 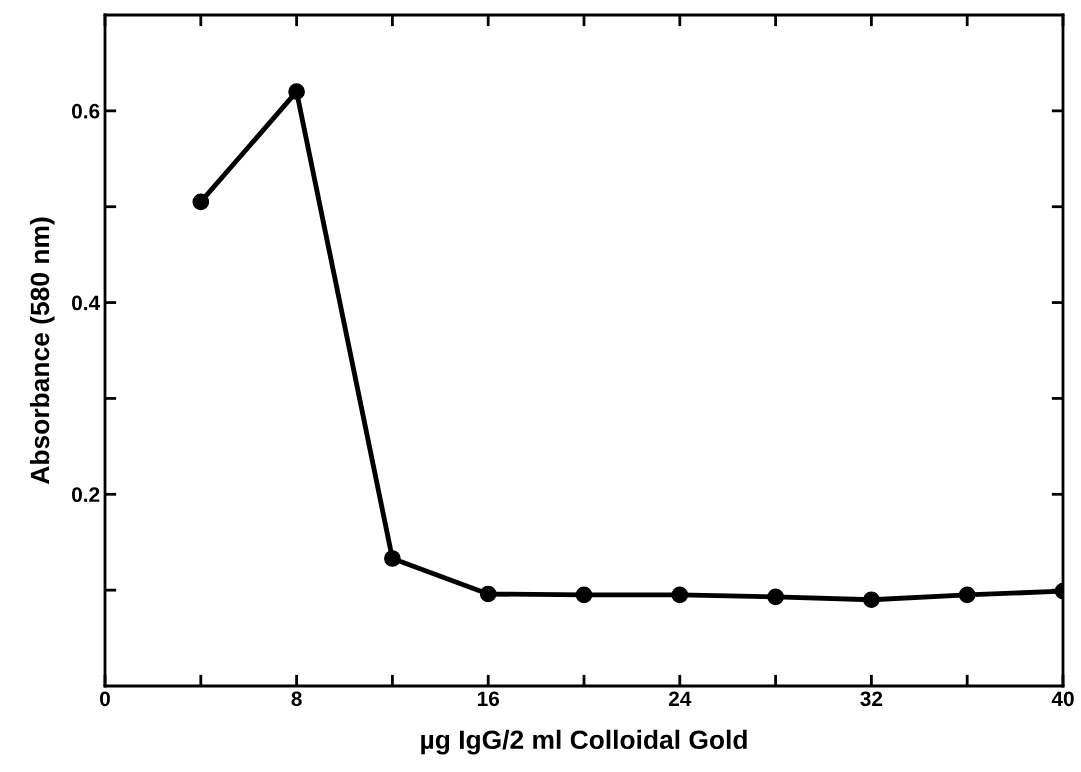 What do you see at coordinates (584, 742) in the screenshot?
I see `x-axis-title: µg IgG/2 ml Colloidal Gold` at bounding box center [584, 742].